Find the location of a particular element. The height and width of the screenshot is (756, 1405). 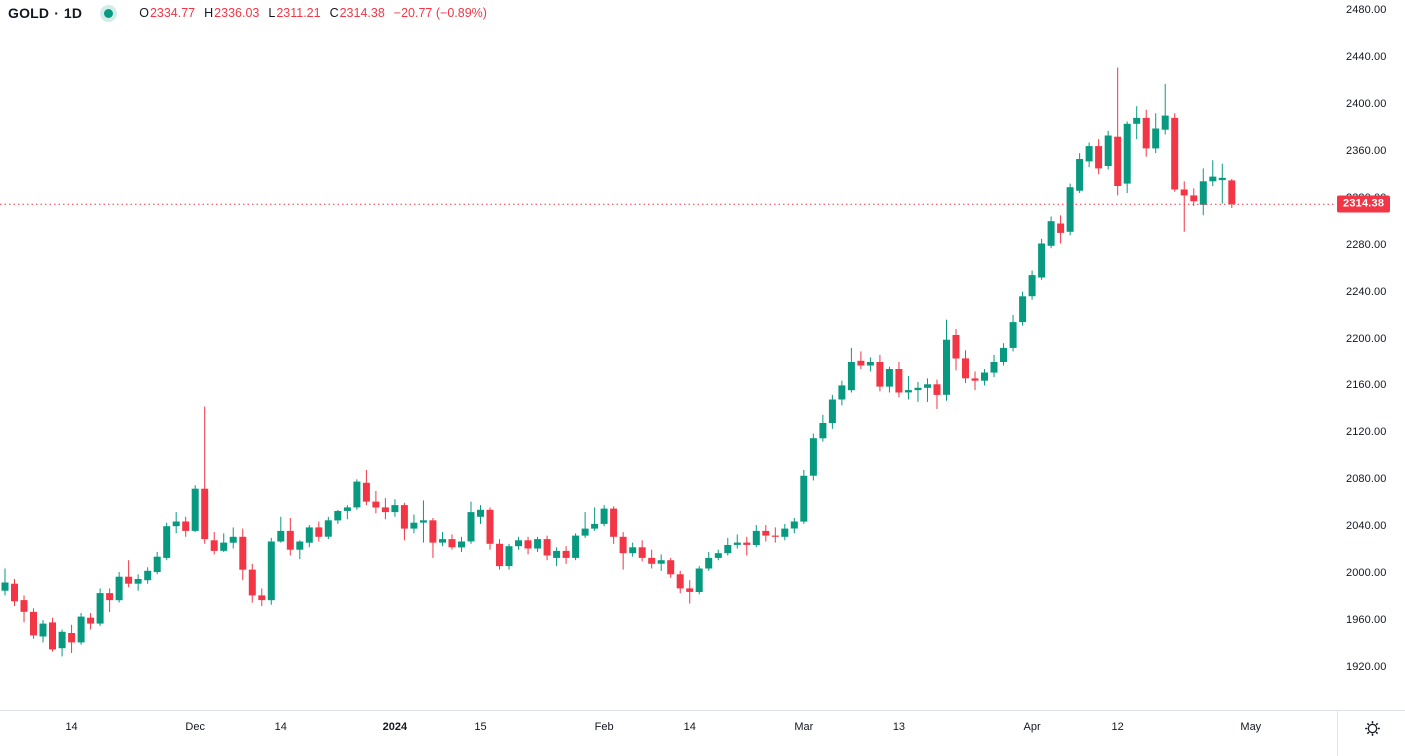

time-axis-label: 14 is located at coordinates (280, 727).